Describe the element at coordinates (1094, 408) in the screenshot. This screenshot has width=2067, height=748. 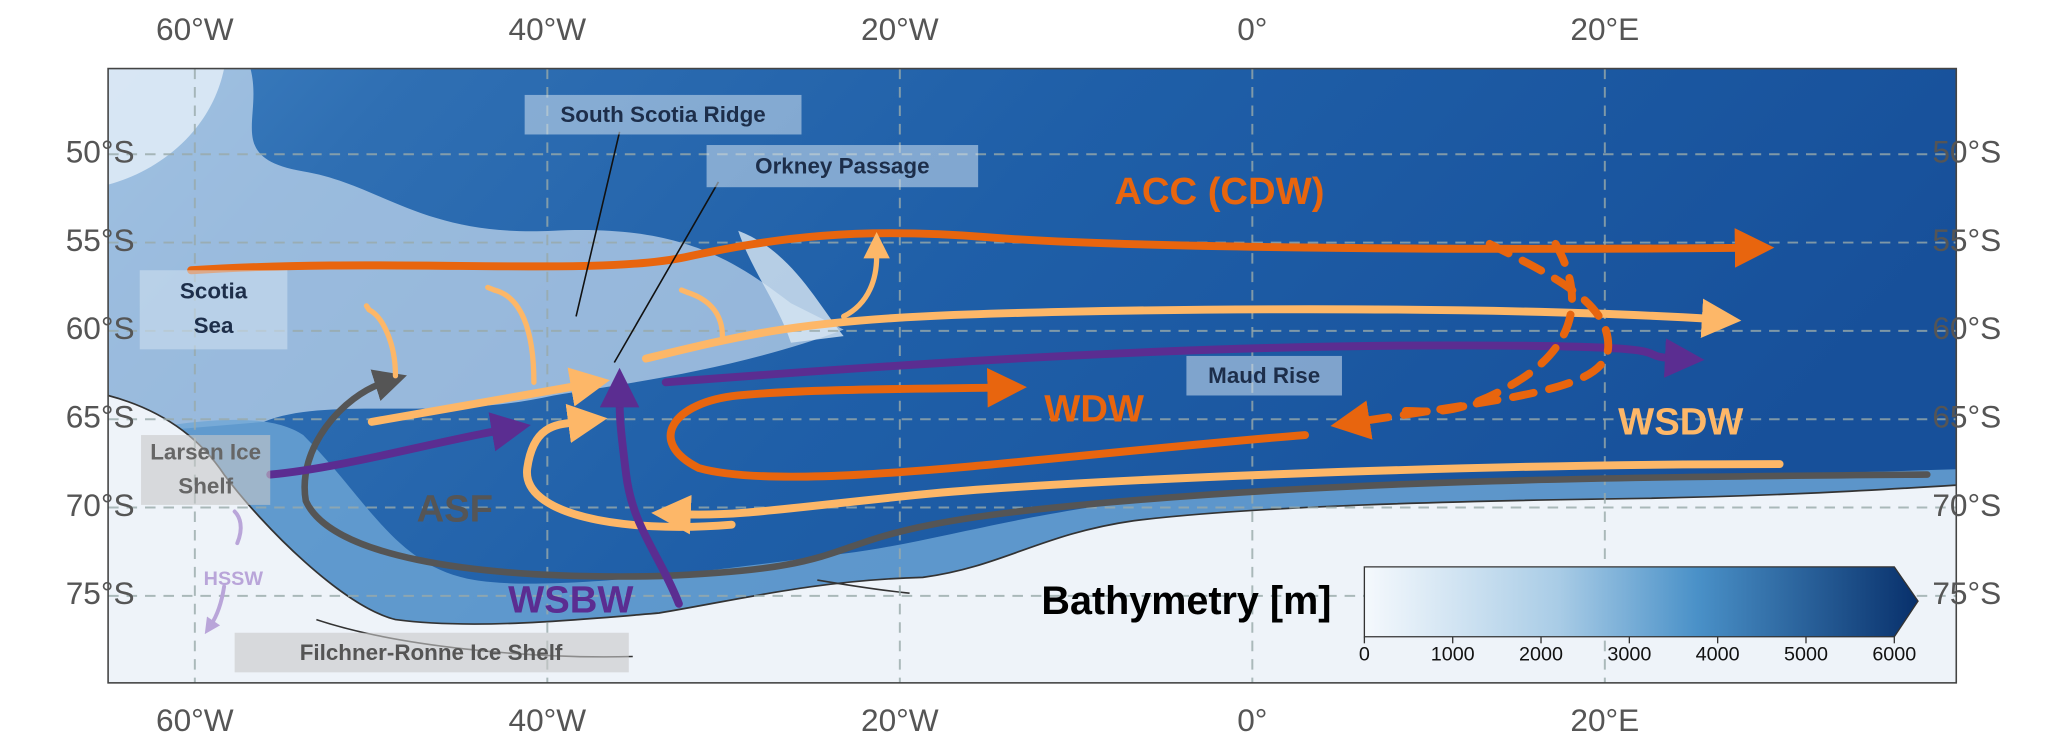
I see `current-label: WDW` at that location.